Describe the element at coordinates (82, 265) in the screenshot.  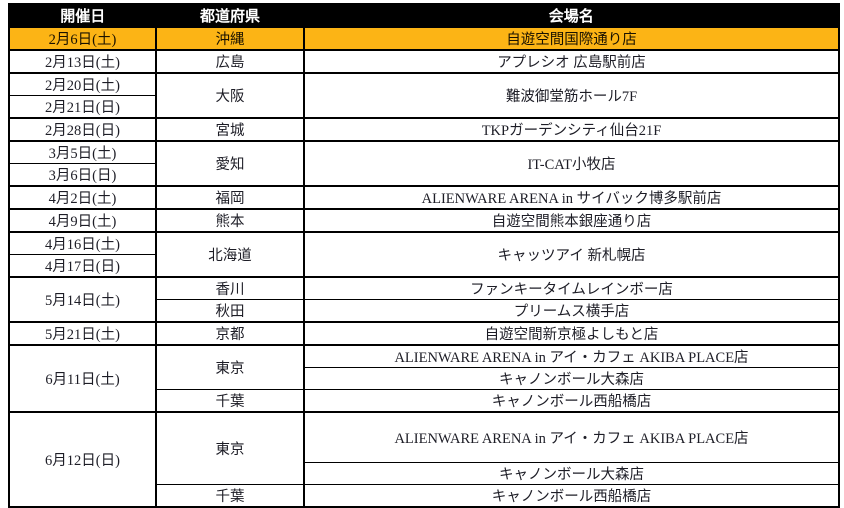
I see `date-cell: 4月17日(日)` at that location.